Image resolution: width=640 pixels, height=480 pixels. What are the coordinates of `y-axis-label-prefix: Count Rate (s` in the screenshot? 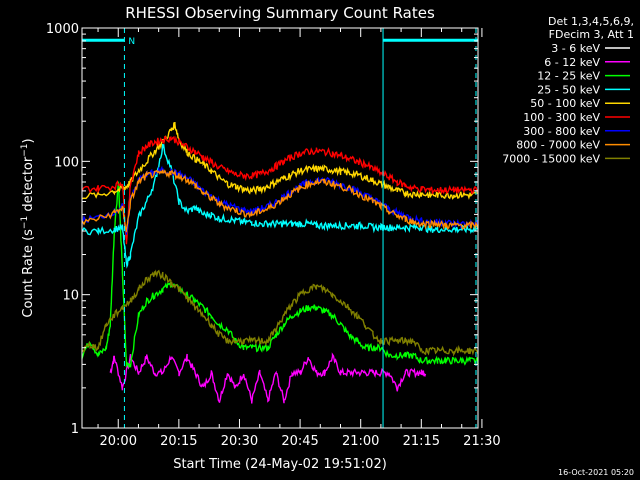 It's located at (28, 273).